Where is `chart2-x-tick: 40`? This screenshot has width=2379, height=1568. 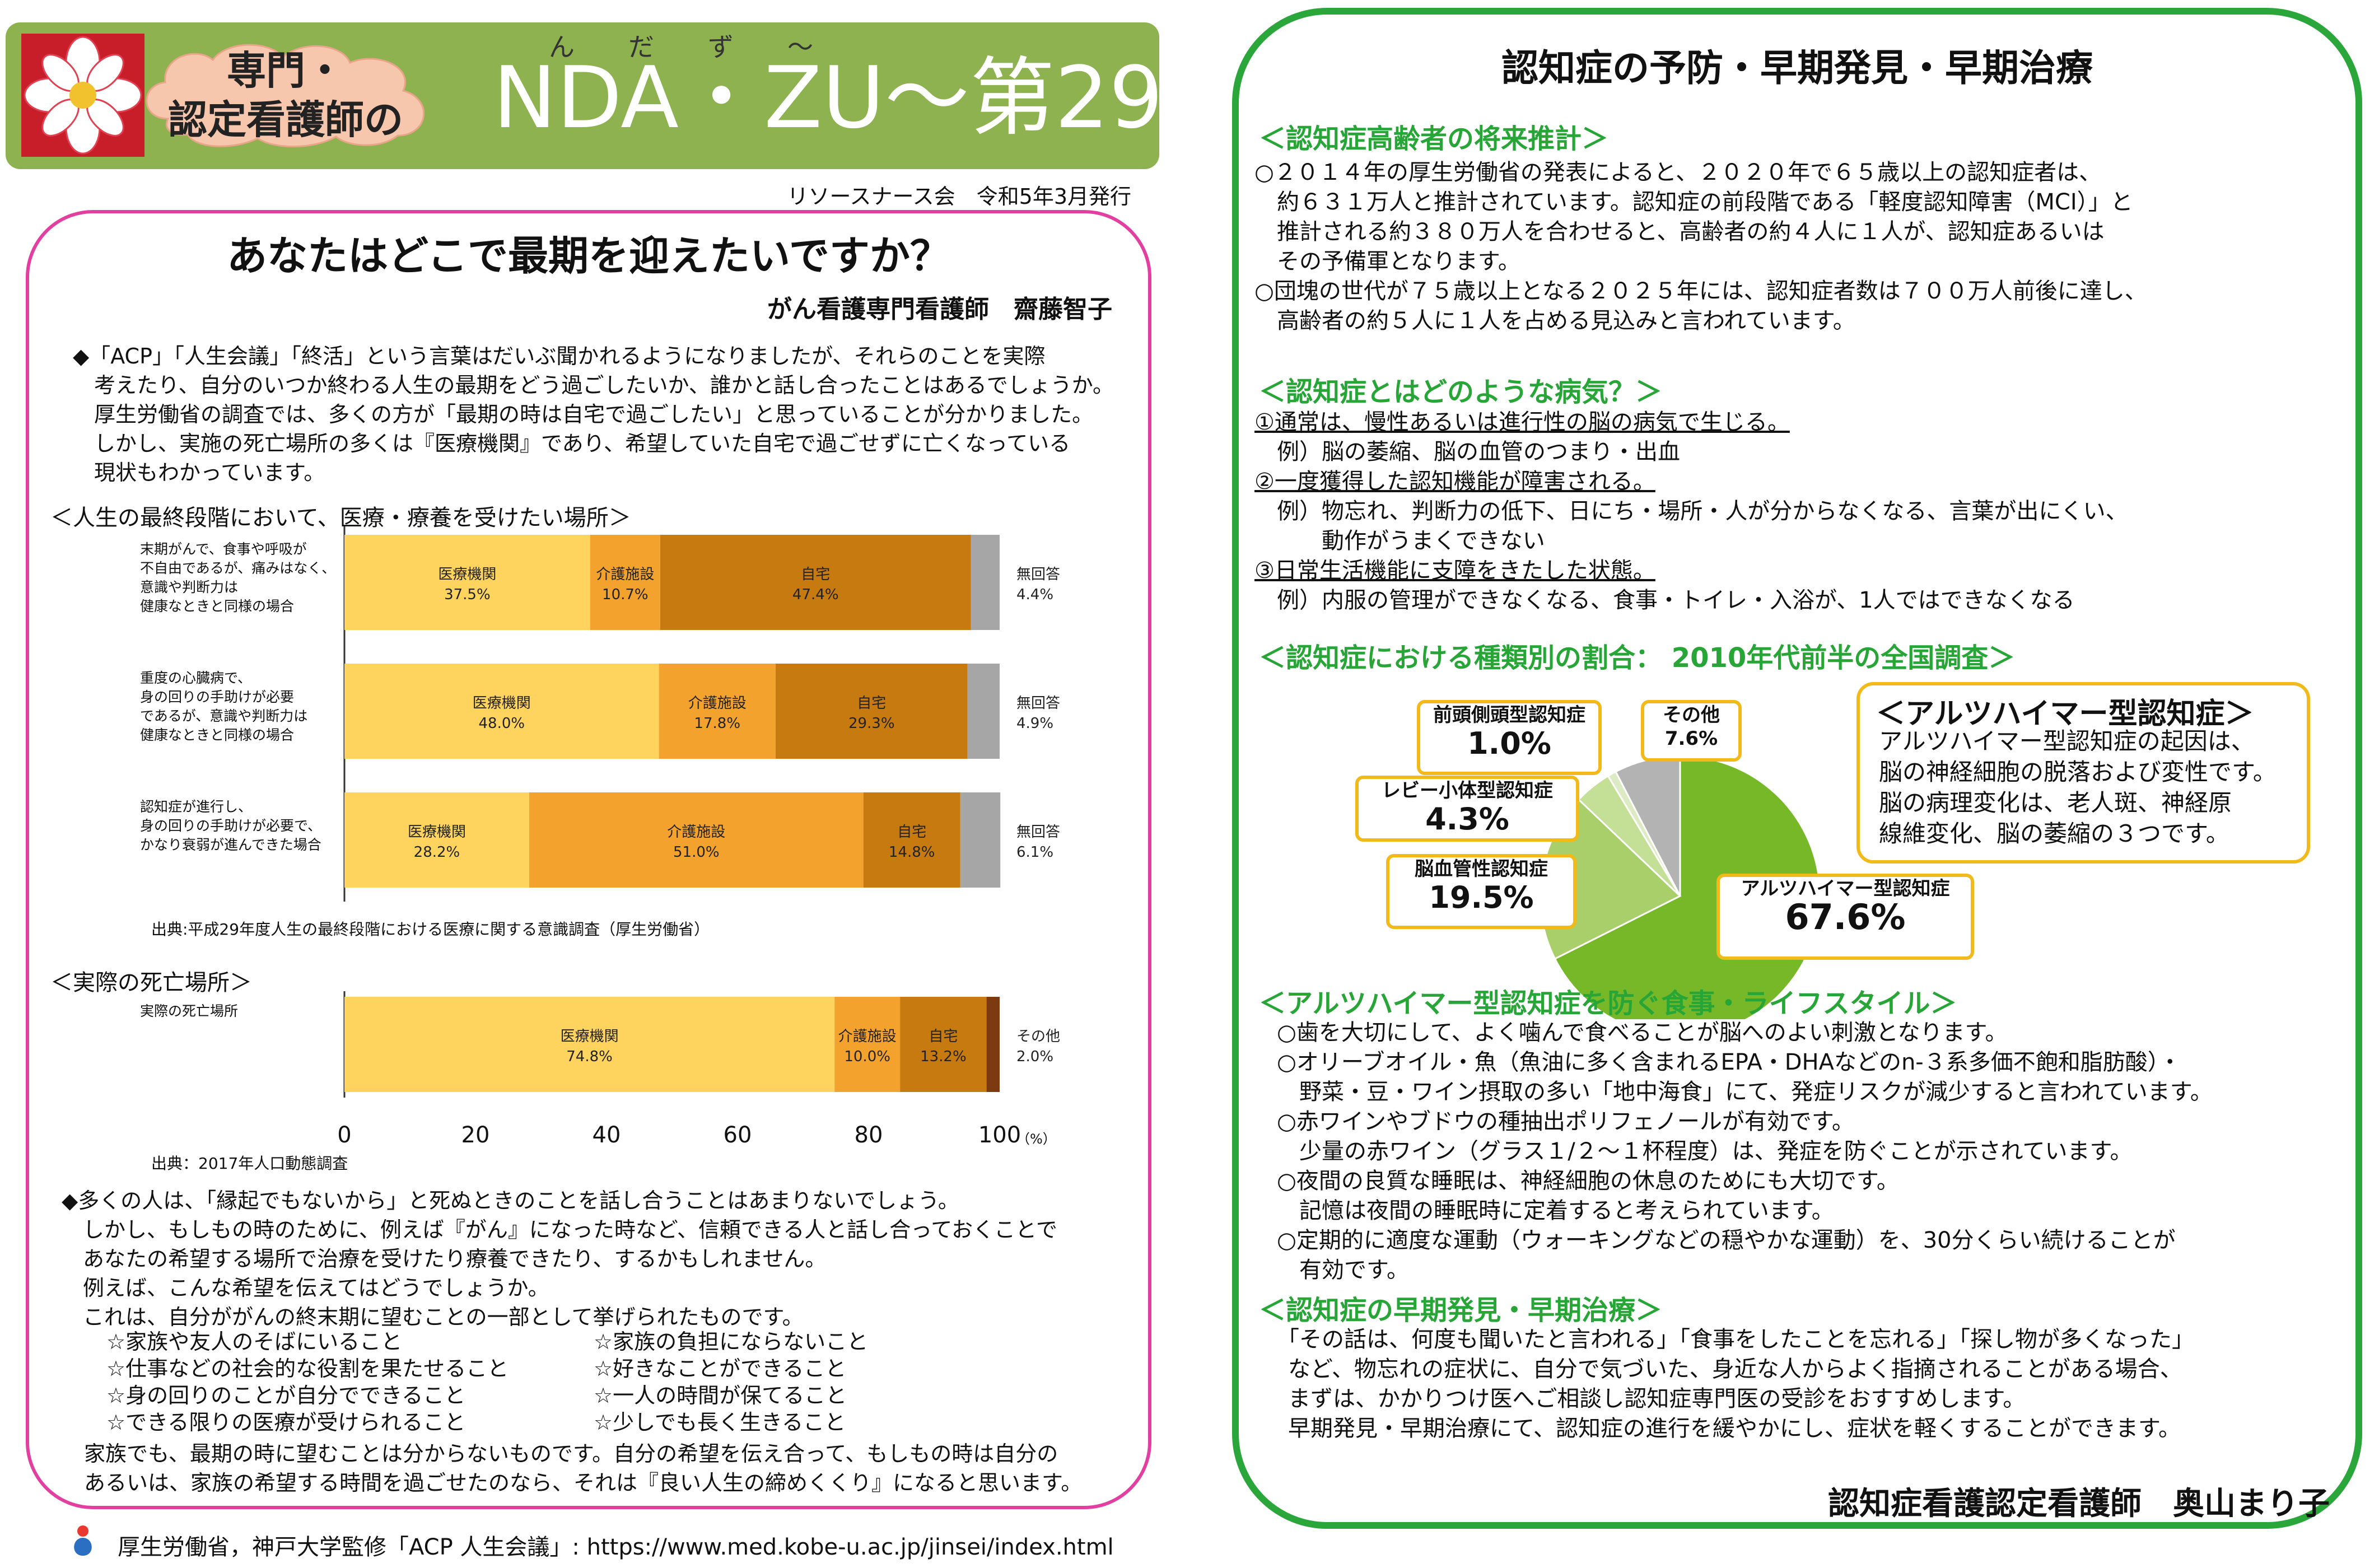
chart2-x-tick: 40 is located at coordinates (607, 1135).